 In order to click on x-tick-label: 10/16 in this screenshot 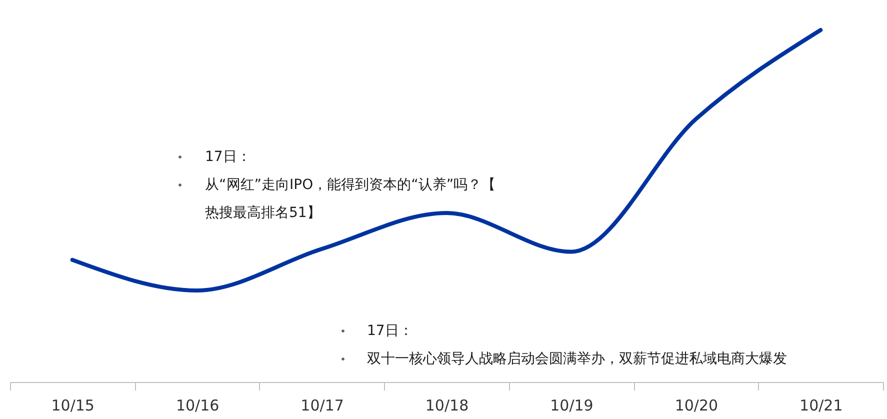, I will do `click(198, 405)`.